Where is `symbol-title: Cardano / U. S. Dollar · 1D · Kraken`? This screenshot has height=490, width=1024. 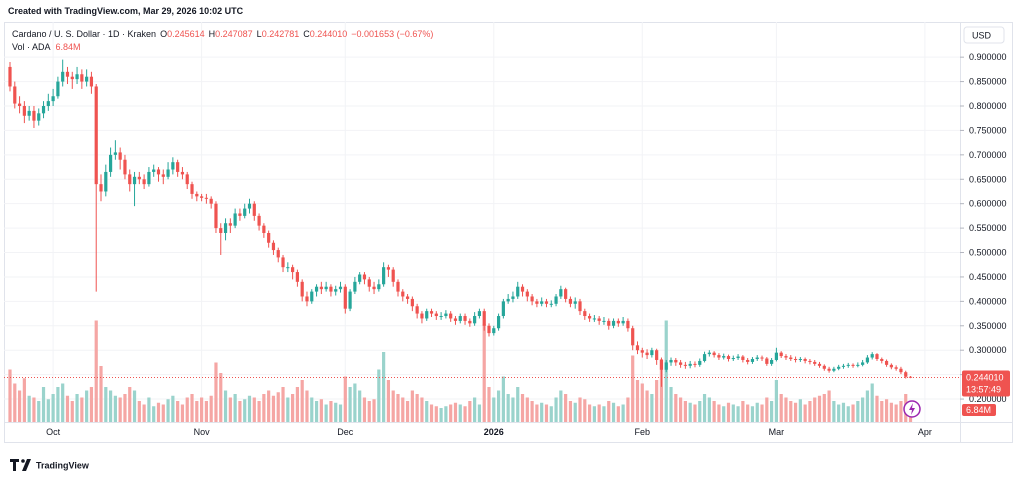
symbol-title: Cardano / U. S. Dollar · 1D · Kraken is located at coordinates (84, 34).